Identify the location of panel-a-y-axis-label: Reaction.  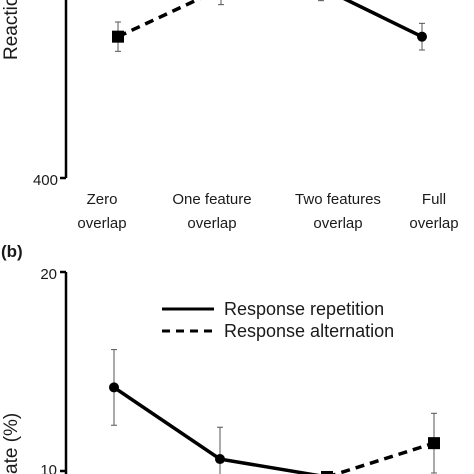
(11, 30).